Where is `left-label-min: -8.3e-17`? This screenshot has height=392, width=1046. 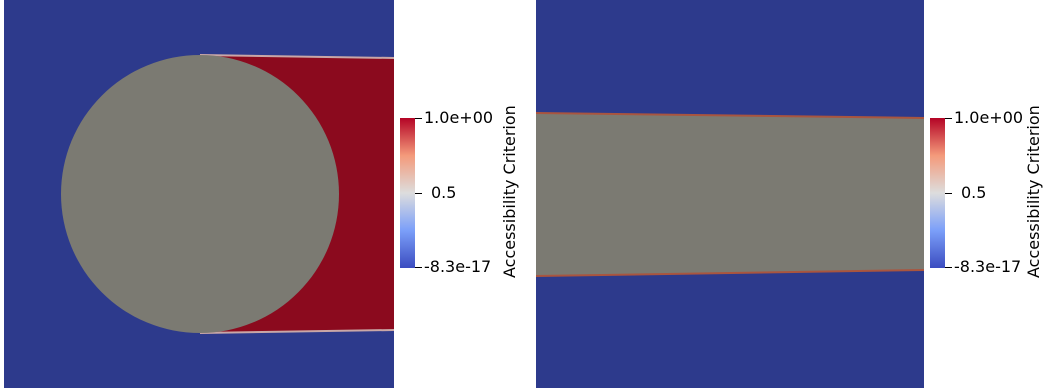
left-label-min: -8.3e-17 is located at coordinates (458, 266).